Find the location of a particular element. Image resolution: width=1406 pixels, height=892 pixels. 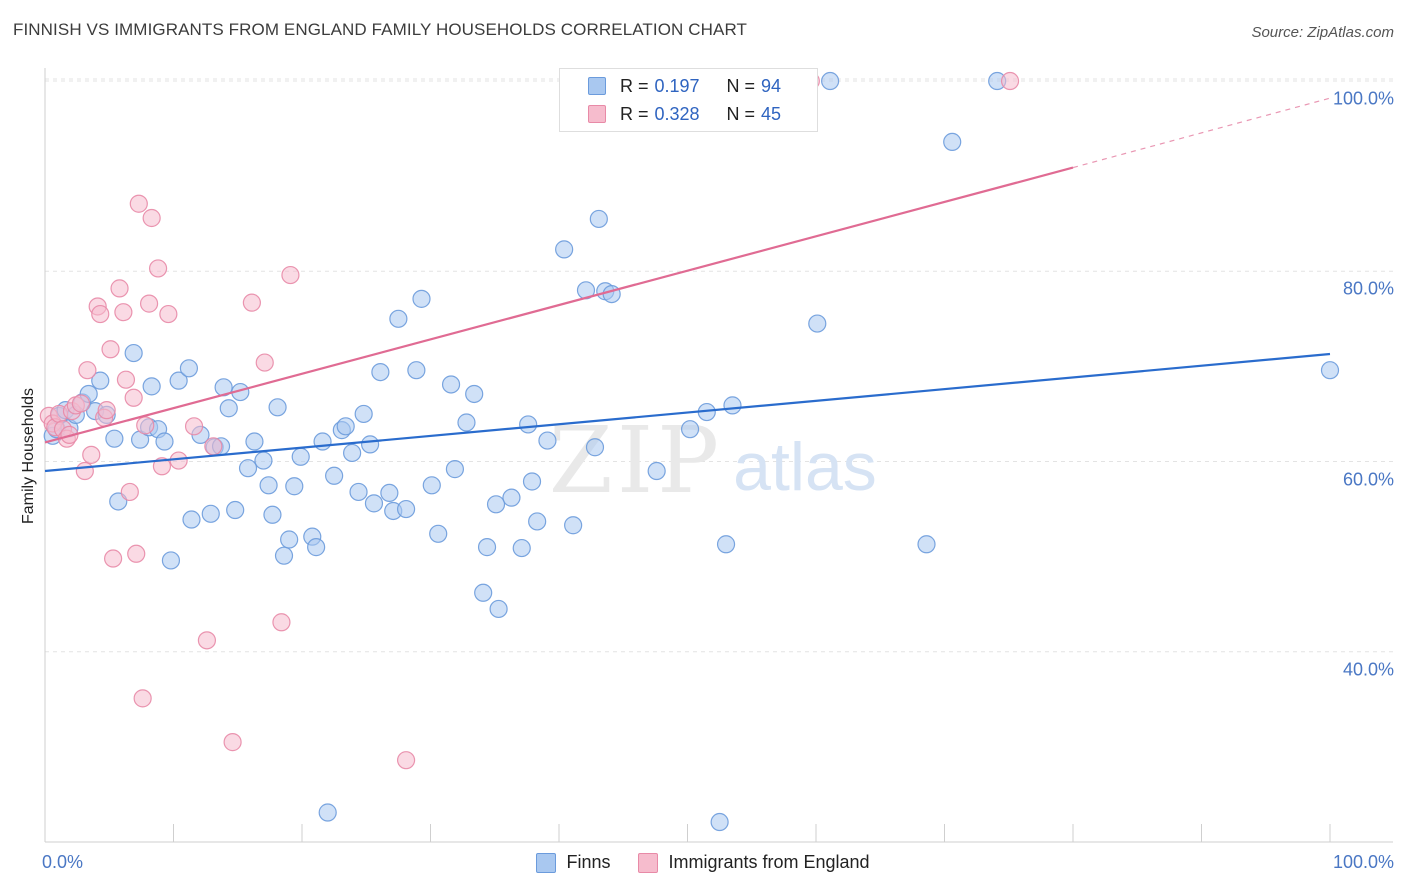

legend-r-label: R = is located at coordinates (634, 85).